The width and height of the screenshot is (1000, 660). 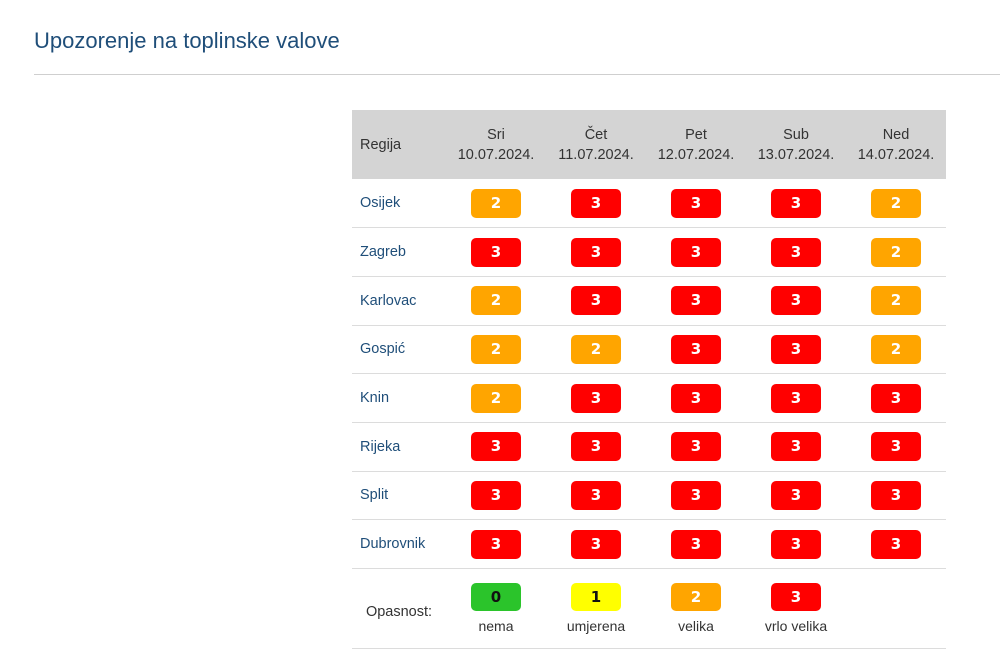 I want to click on legend-item: 2 velika, so click(x=696, y=608).